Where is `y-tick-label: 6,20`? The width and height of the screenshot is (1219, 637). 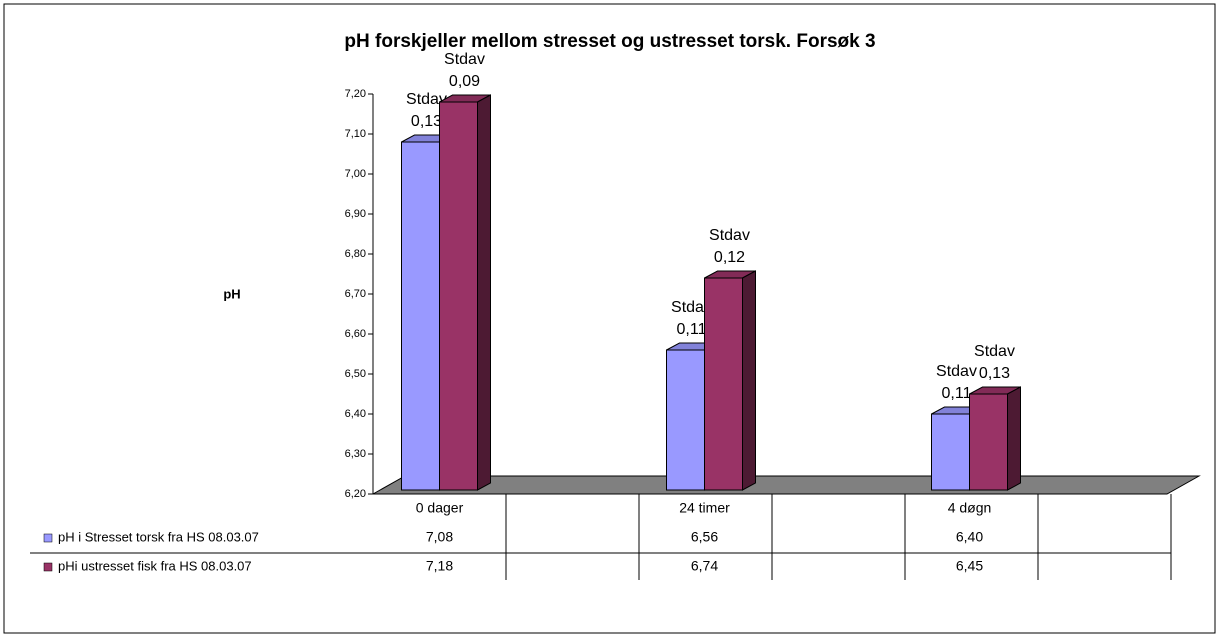 y-tick-label: 6,20 is located at coordinates (355, 494).